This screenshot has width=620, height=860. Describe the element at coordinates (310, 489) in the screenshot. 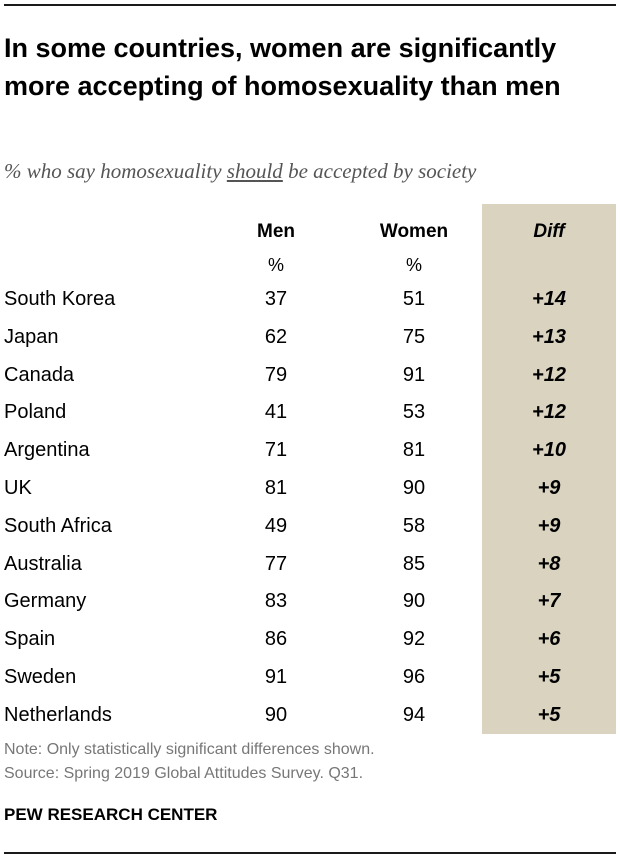

I see `table-row: UK 81 90 +9` at that location.